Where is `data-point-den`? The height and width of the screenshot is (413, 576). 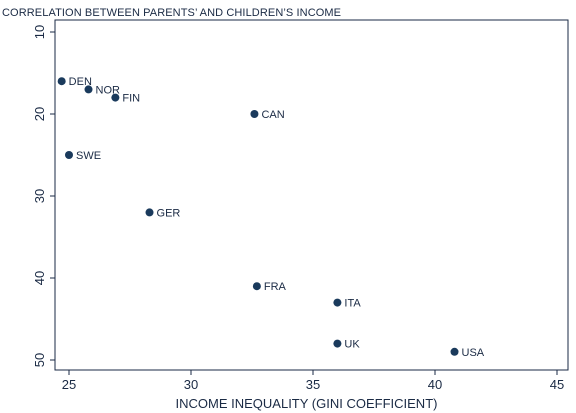
data-point-den is located at coordinates (61, 81).